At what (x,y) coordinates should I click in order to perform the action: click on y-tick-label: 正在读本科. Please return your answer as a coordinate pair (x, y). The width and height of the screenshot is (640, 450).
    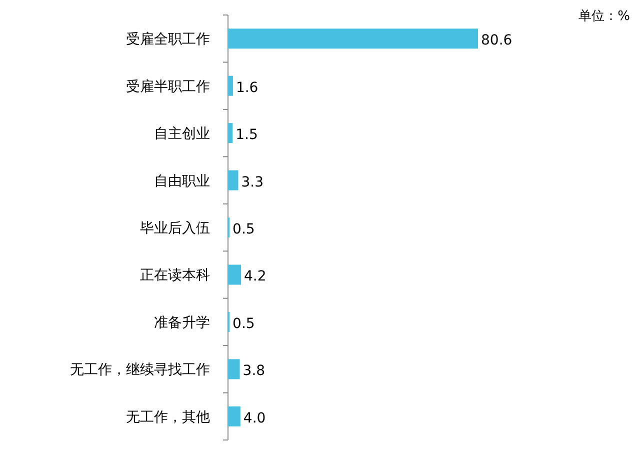
    Looking at the image, I should click on (175, 276).